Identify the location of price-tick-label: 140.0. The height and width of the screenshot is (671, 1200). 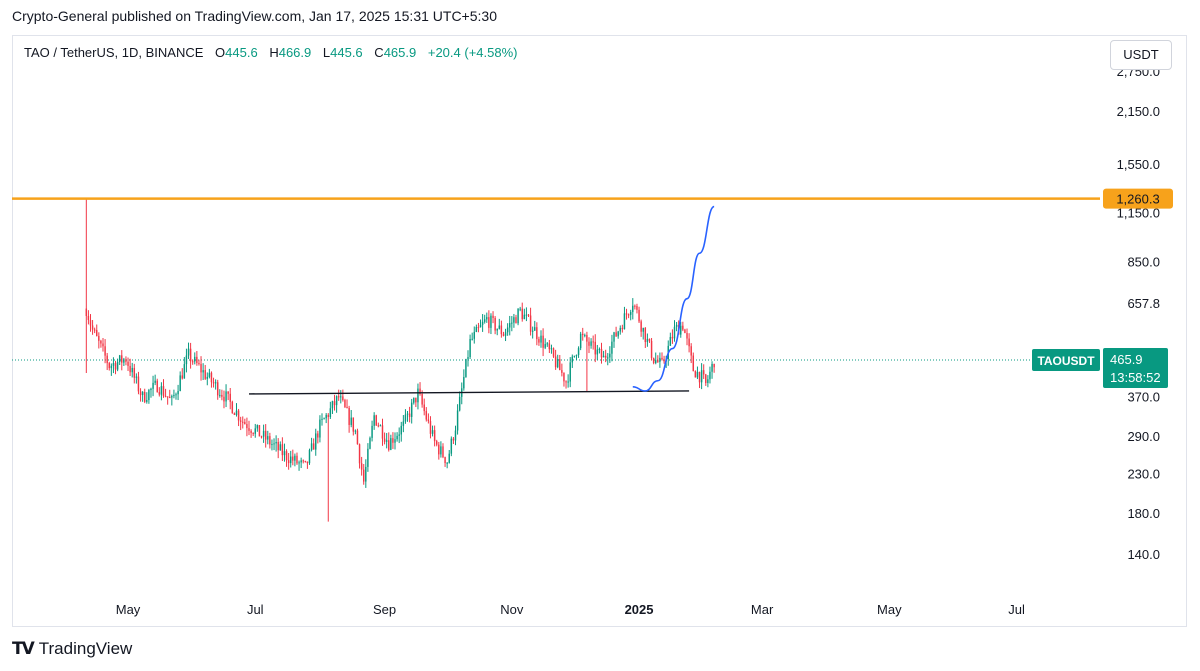
(1143, 554).